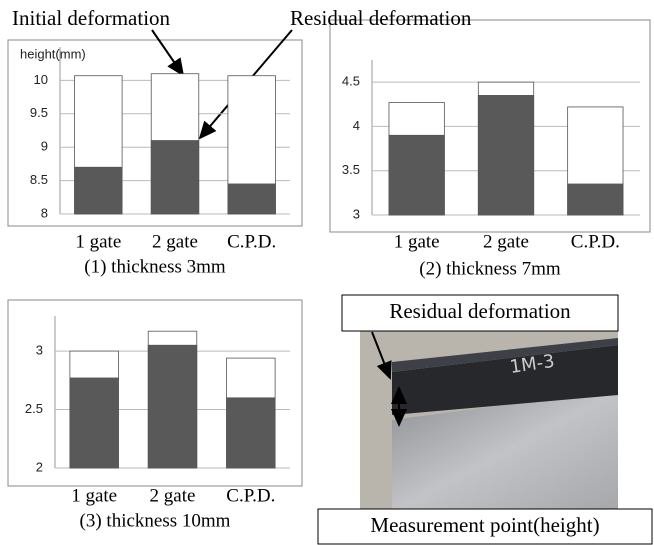 The height and width of the screenshot is (545, 654). Describe the element at coordinates (351, 169) in the screenshot. I see `y-tick-label: 3.5` at that location.